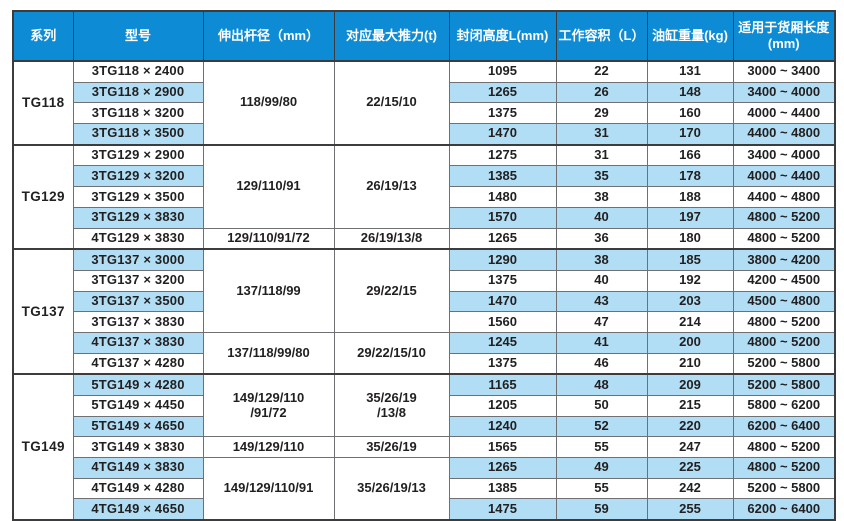 This screenshot has width=844, height=521. Describe the element at coordinates (502, 301) in the screenshot. I see `closed-height-cell: 1470` at that location.